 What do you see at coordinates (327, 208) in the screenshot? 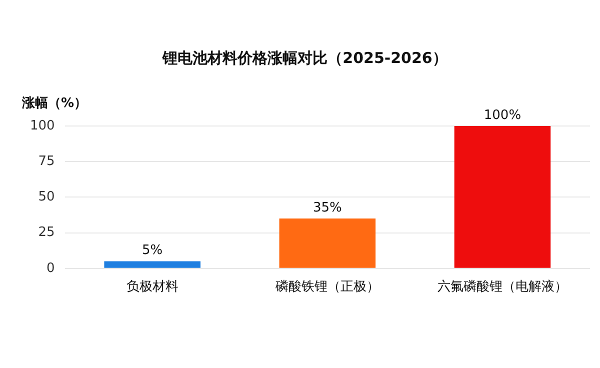
I see `data-label: 35%` at bounding box center [327, 208].